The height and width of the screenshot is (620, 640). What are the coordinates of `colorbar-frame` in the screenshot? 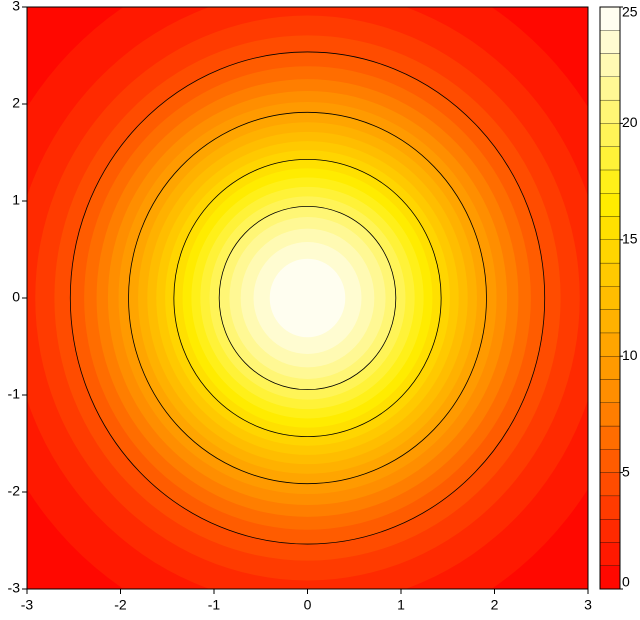 It's located at (610, 298).